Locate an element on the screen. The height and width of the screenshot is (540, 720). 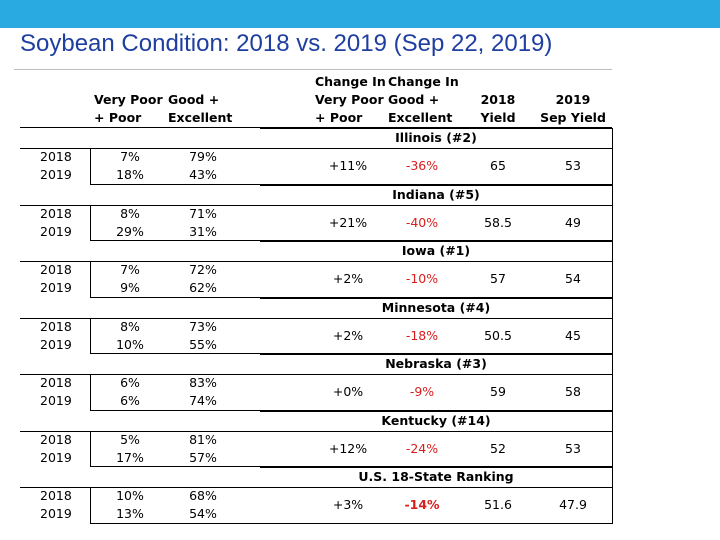
good-excellent-2018: 68% is located at coordinates (203, 495).